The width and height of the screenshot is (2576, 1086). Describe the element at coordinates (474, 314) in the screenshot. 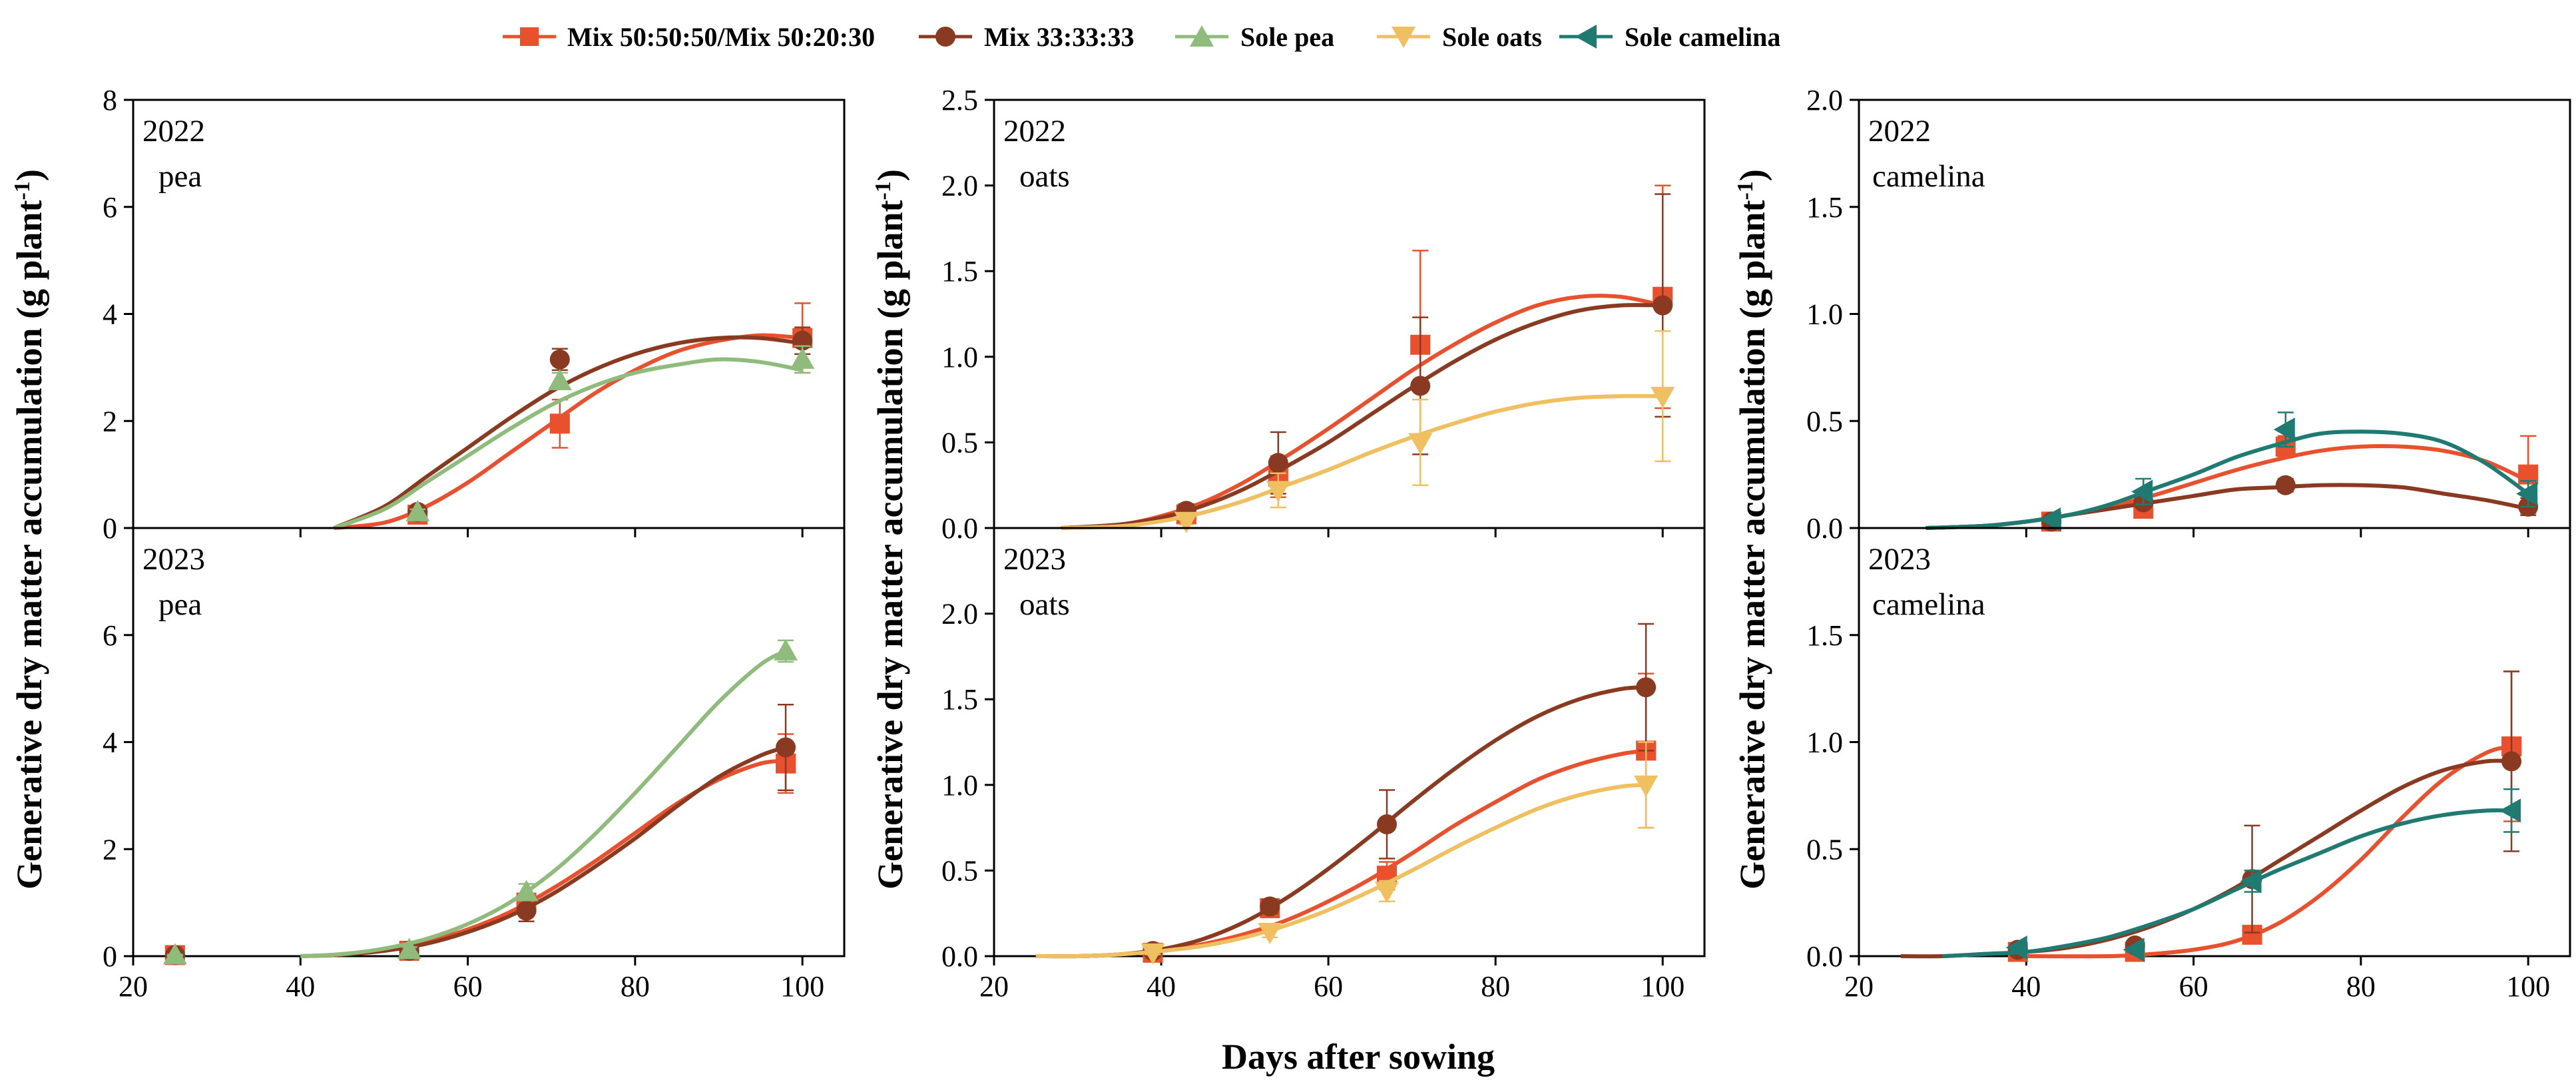

I see `panel-2022-pea: 0 2 4 6 8 2022 pea` at that location.